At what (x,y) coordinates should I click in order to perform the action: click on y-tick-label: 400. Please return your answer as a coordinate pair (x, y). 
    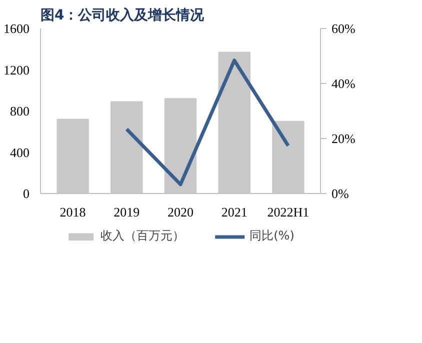
    Looking at the image, I should click on (20, 152).